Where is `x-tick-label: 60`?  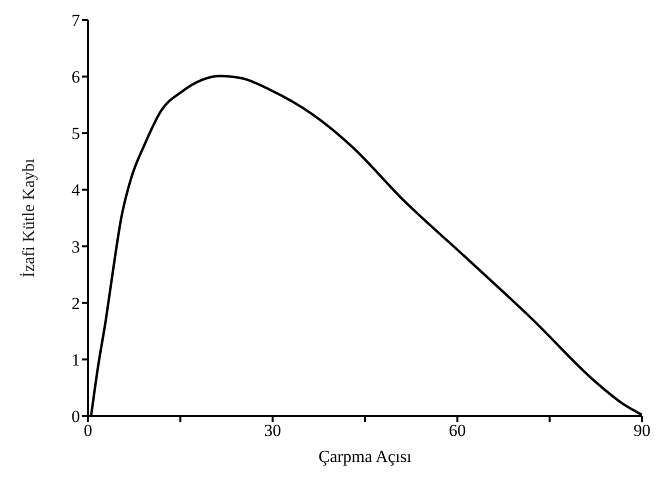
x-tick-label: 60 is located at coordinates (457, 430).